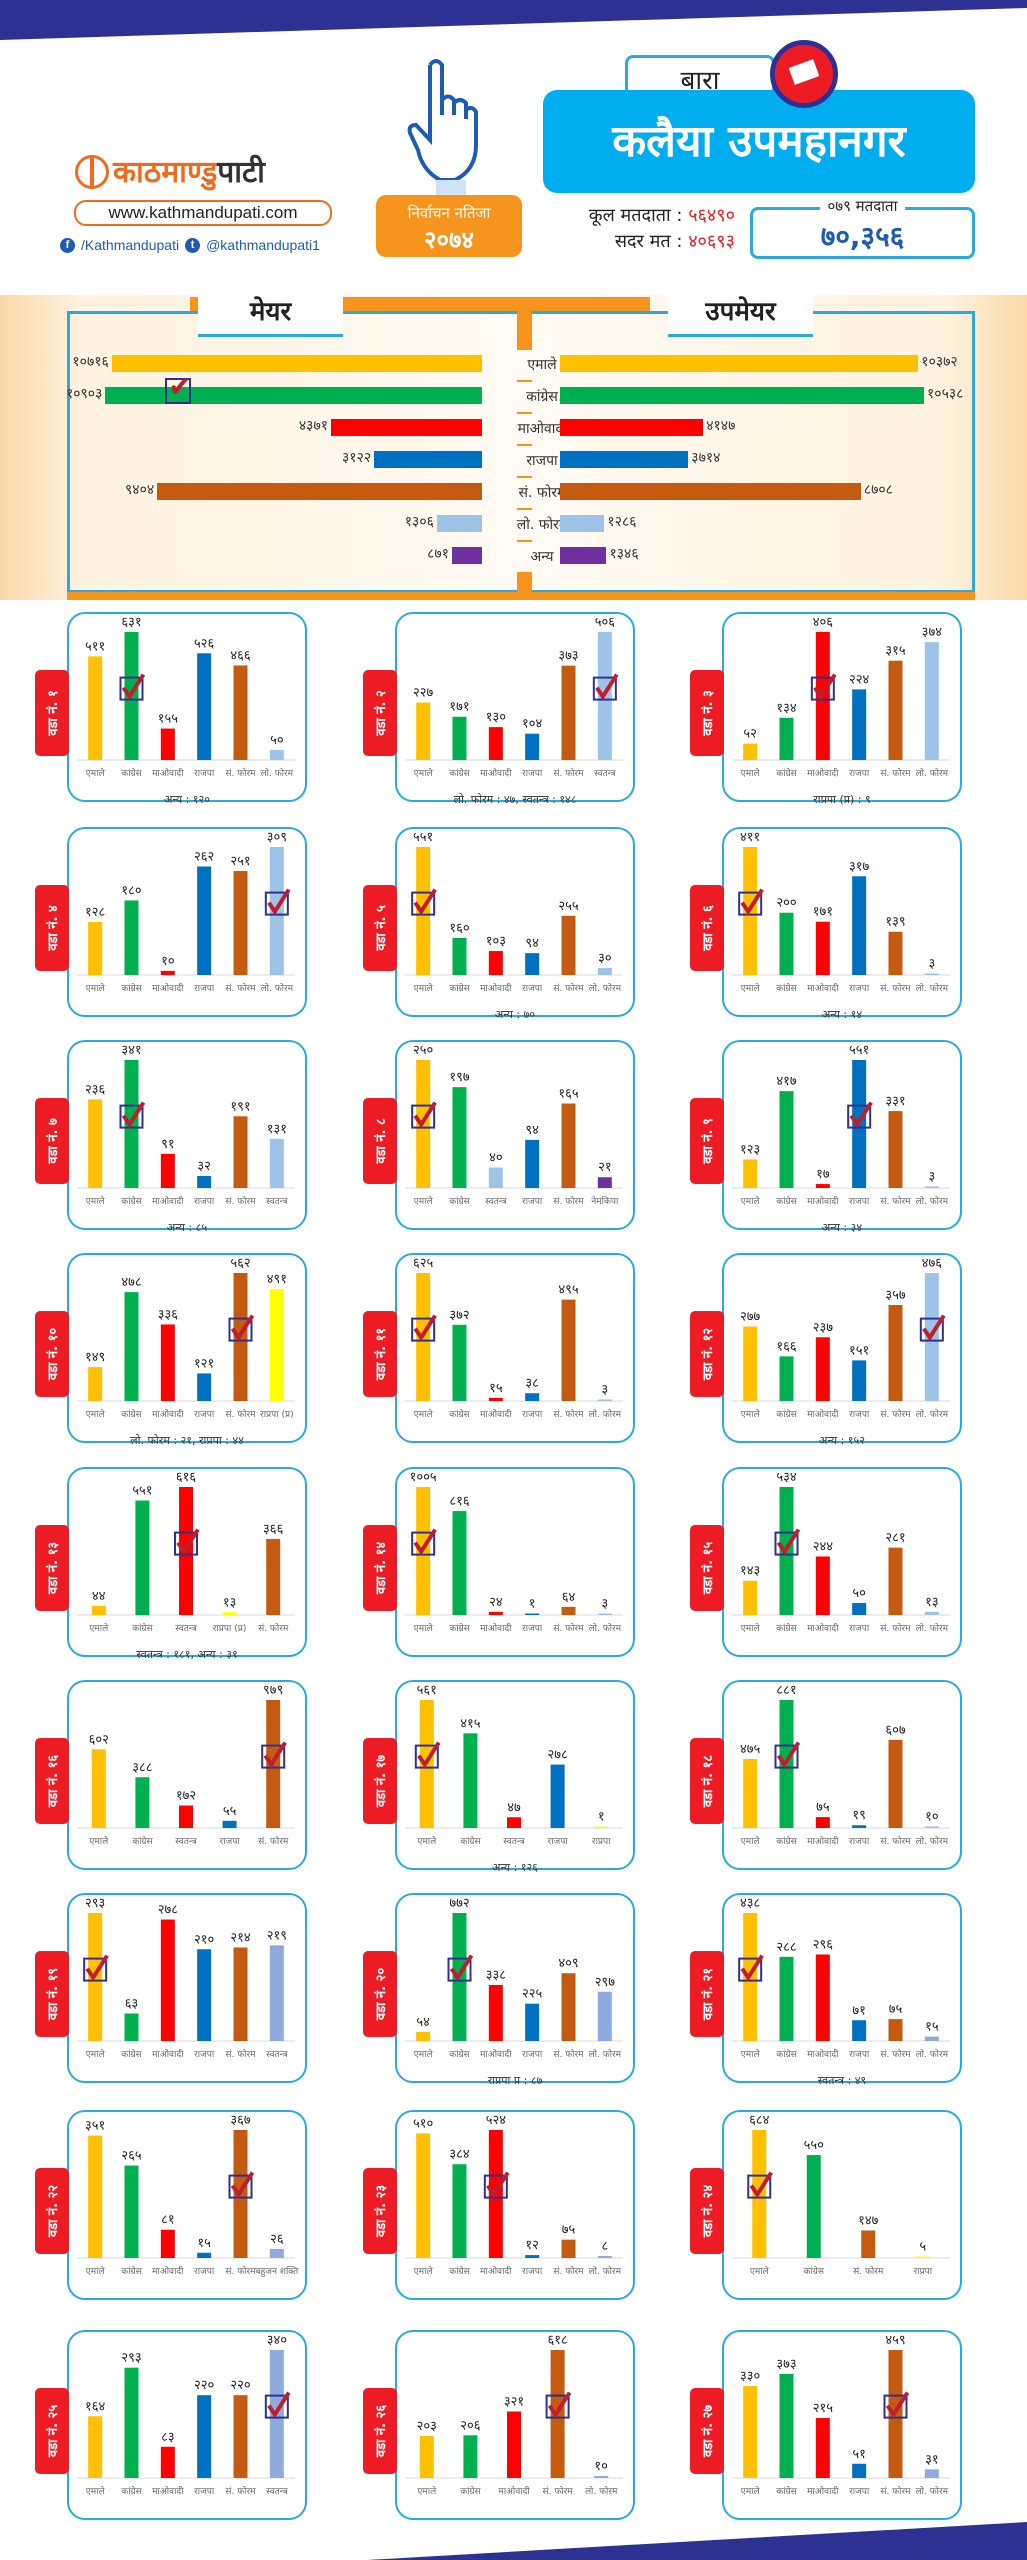 The width and height of the screenshot is (1027, 2560). I want to click on ward-bar-value-label: २२४, so click(859, 679).